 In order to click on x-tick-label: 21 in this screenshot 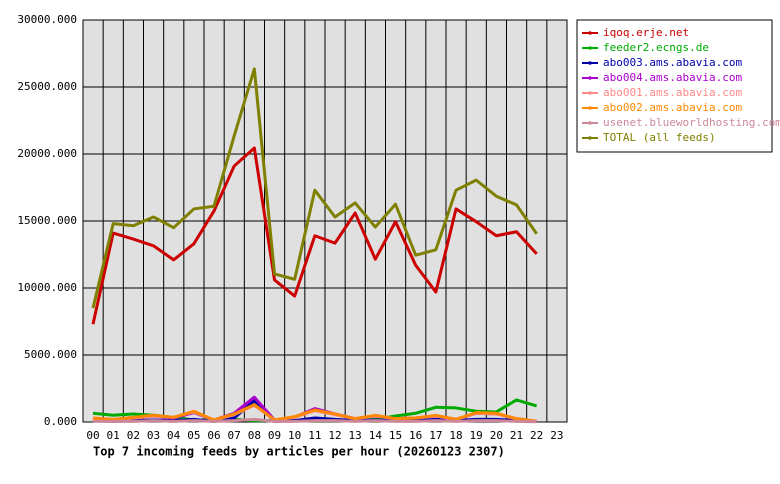, I will do `click(516, 435)`.